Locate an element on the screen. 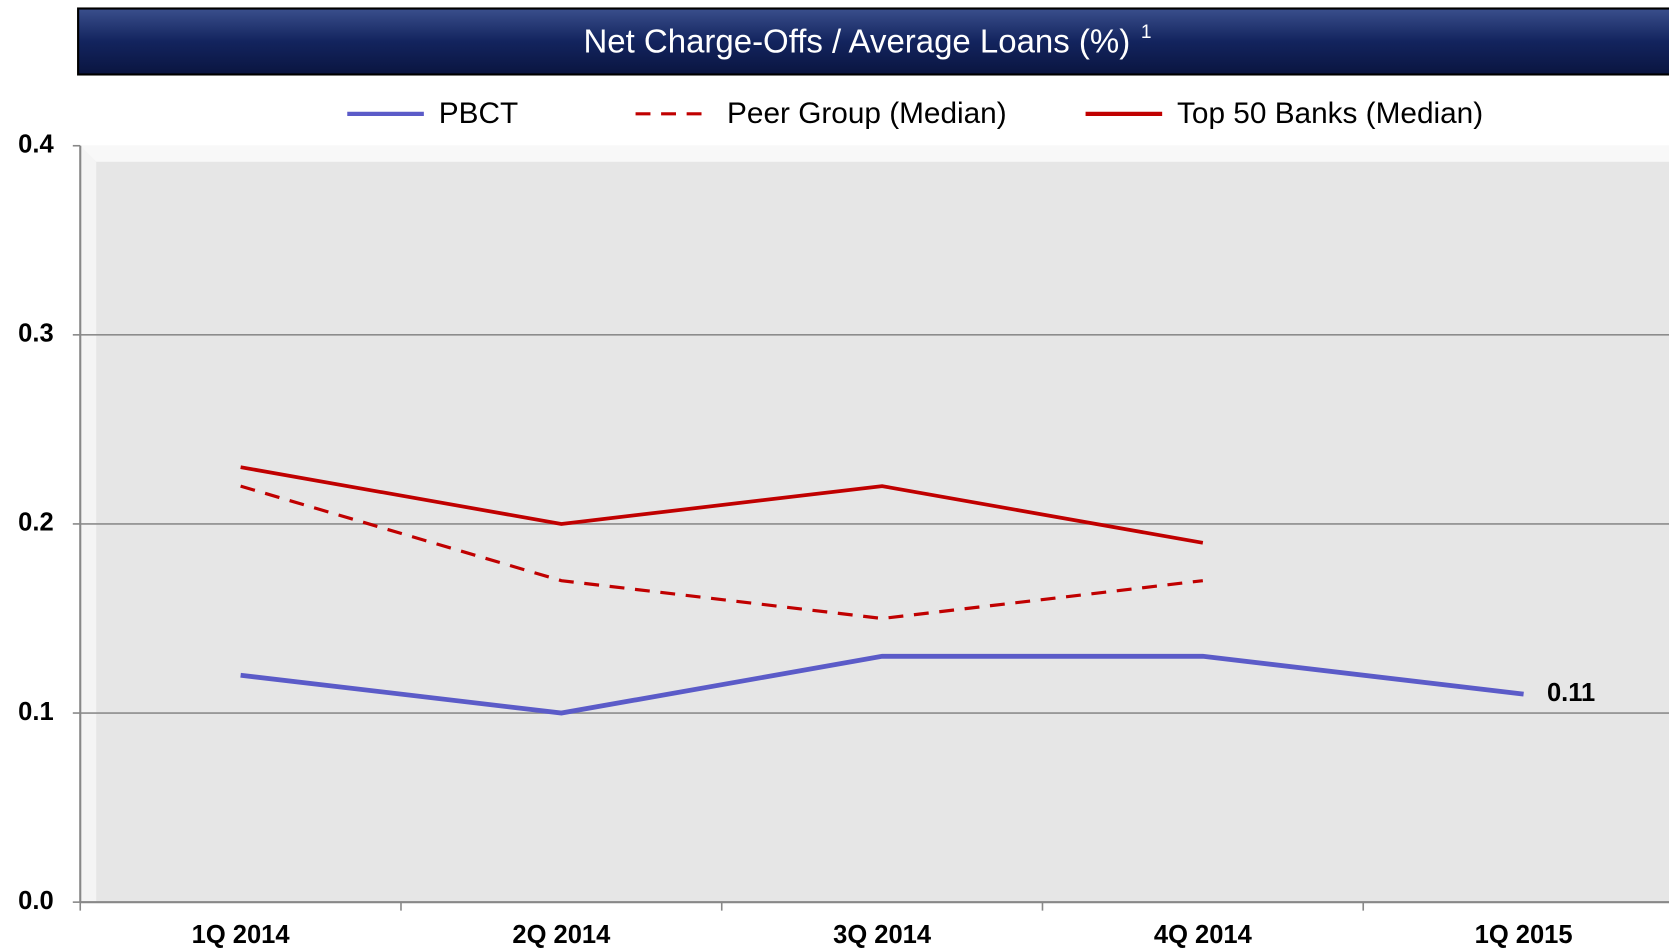 The image size is (1669, 950). title-bar is located at coordinates (873, 41).